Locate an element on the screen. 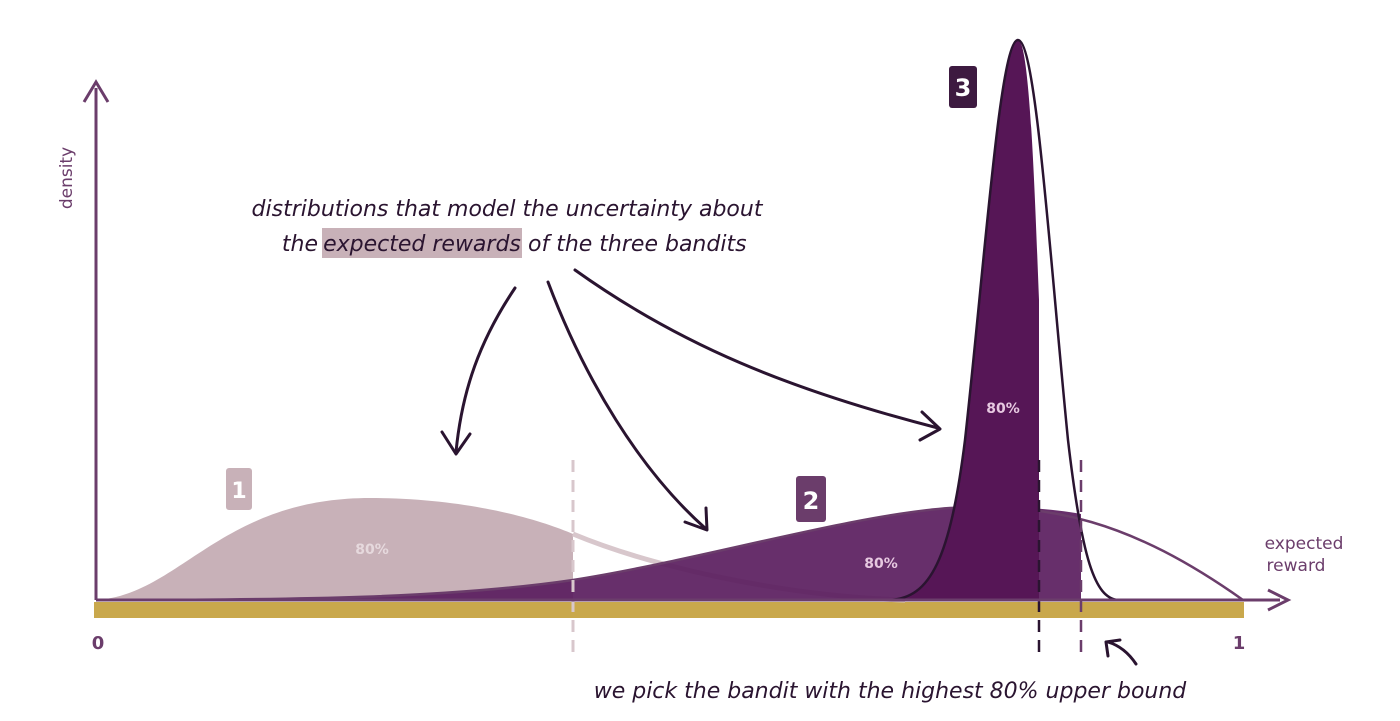 The width and height of the screenshot is (1400, 721). distribution-2-curve is located at coordinates (669, 553).